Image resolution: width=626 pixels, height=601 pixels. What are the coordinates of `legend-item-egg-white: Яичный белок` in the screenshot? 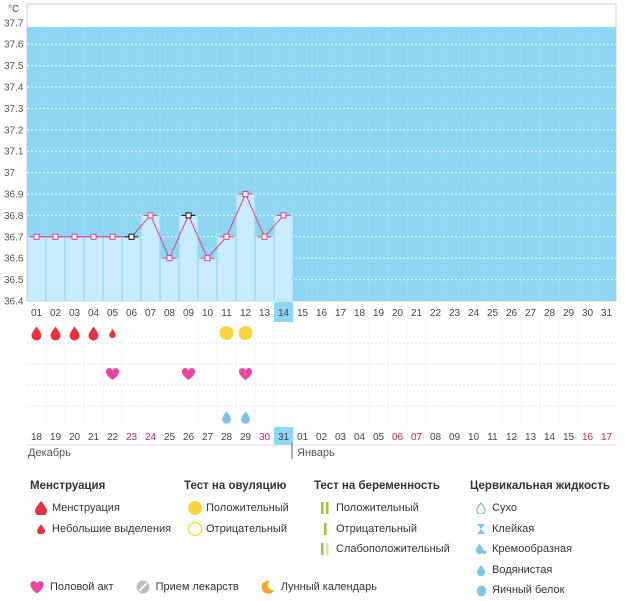 It's located at (540, 590).